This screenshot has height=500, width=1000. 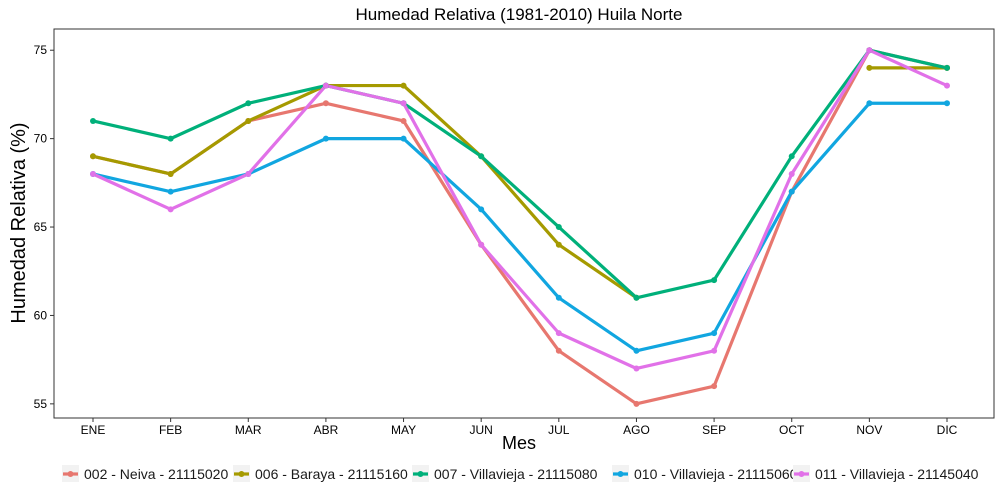 I want to click on data-point-series-4-sep, so click(x=714, y=333).